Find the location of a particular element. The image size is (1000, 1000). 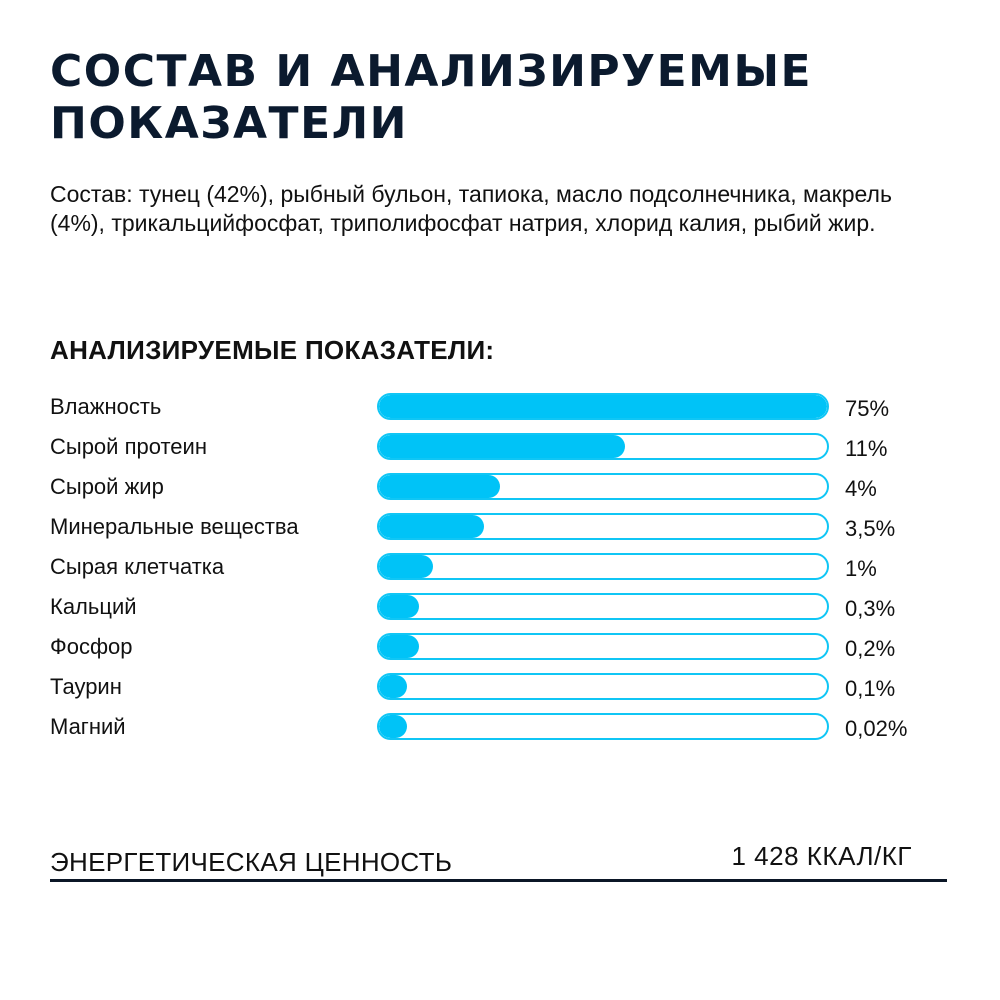

indicators-heading: АНАЛИЗИРУЕМЫЕ ПОКАЗАТЕЛИ: is located at coordinates (272, 350).